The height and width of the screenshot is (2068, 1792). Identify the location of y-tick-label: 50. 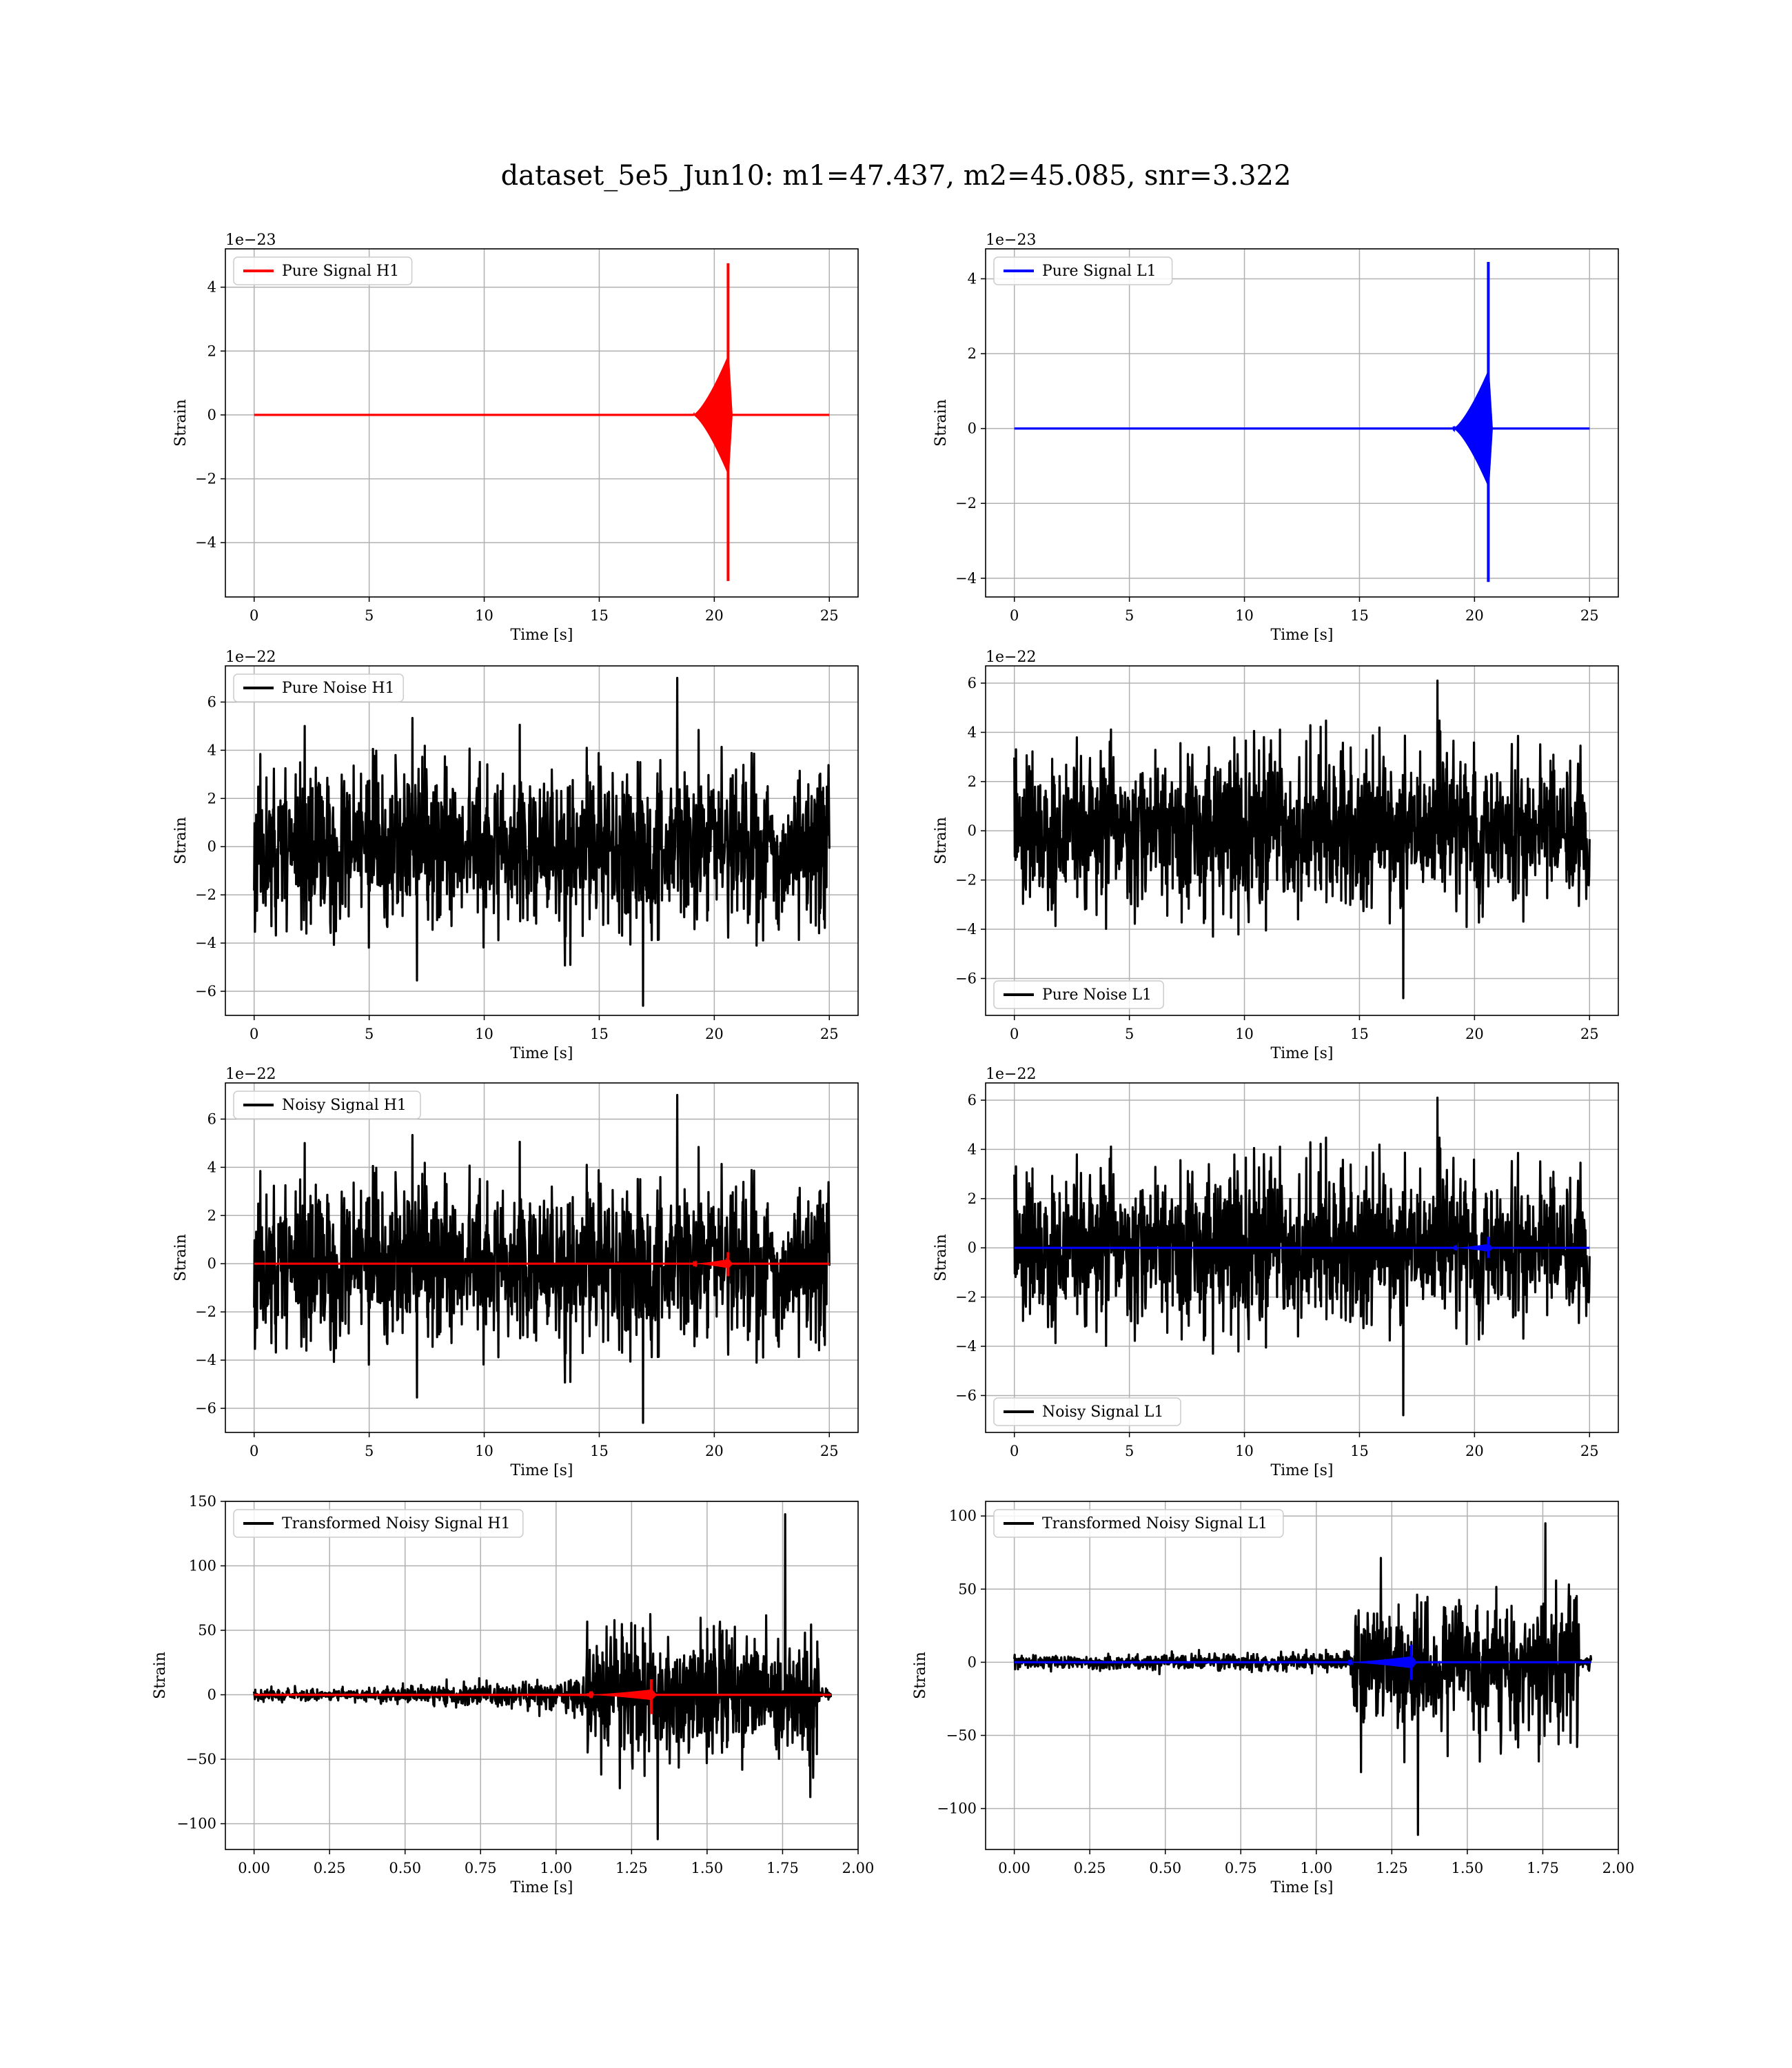
(207, 1630).